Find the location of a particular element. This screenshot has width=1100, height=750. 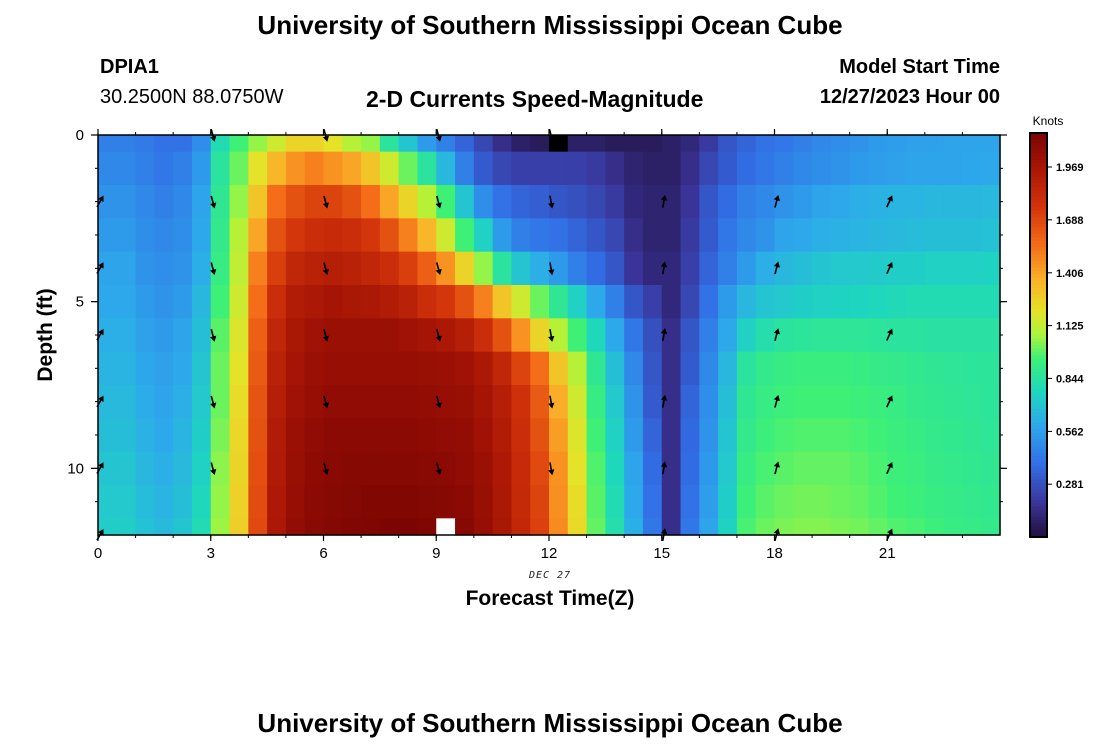

x-tick-label: 3 is located at coordinates (211, 553).